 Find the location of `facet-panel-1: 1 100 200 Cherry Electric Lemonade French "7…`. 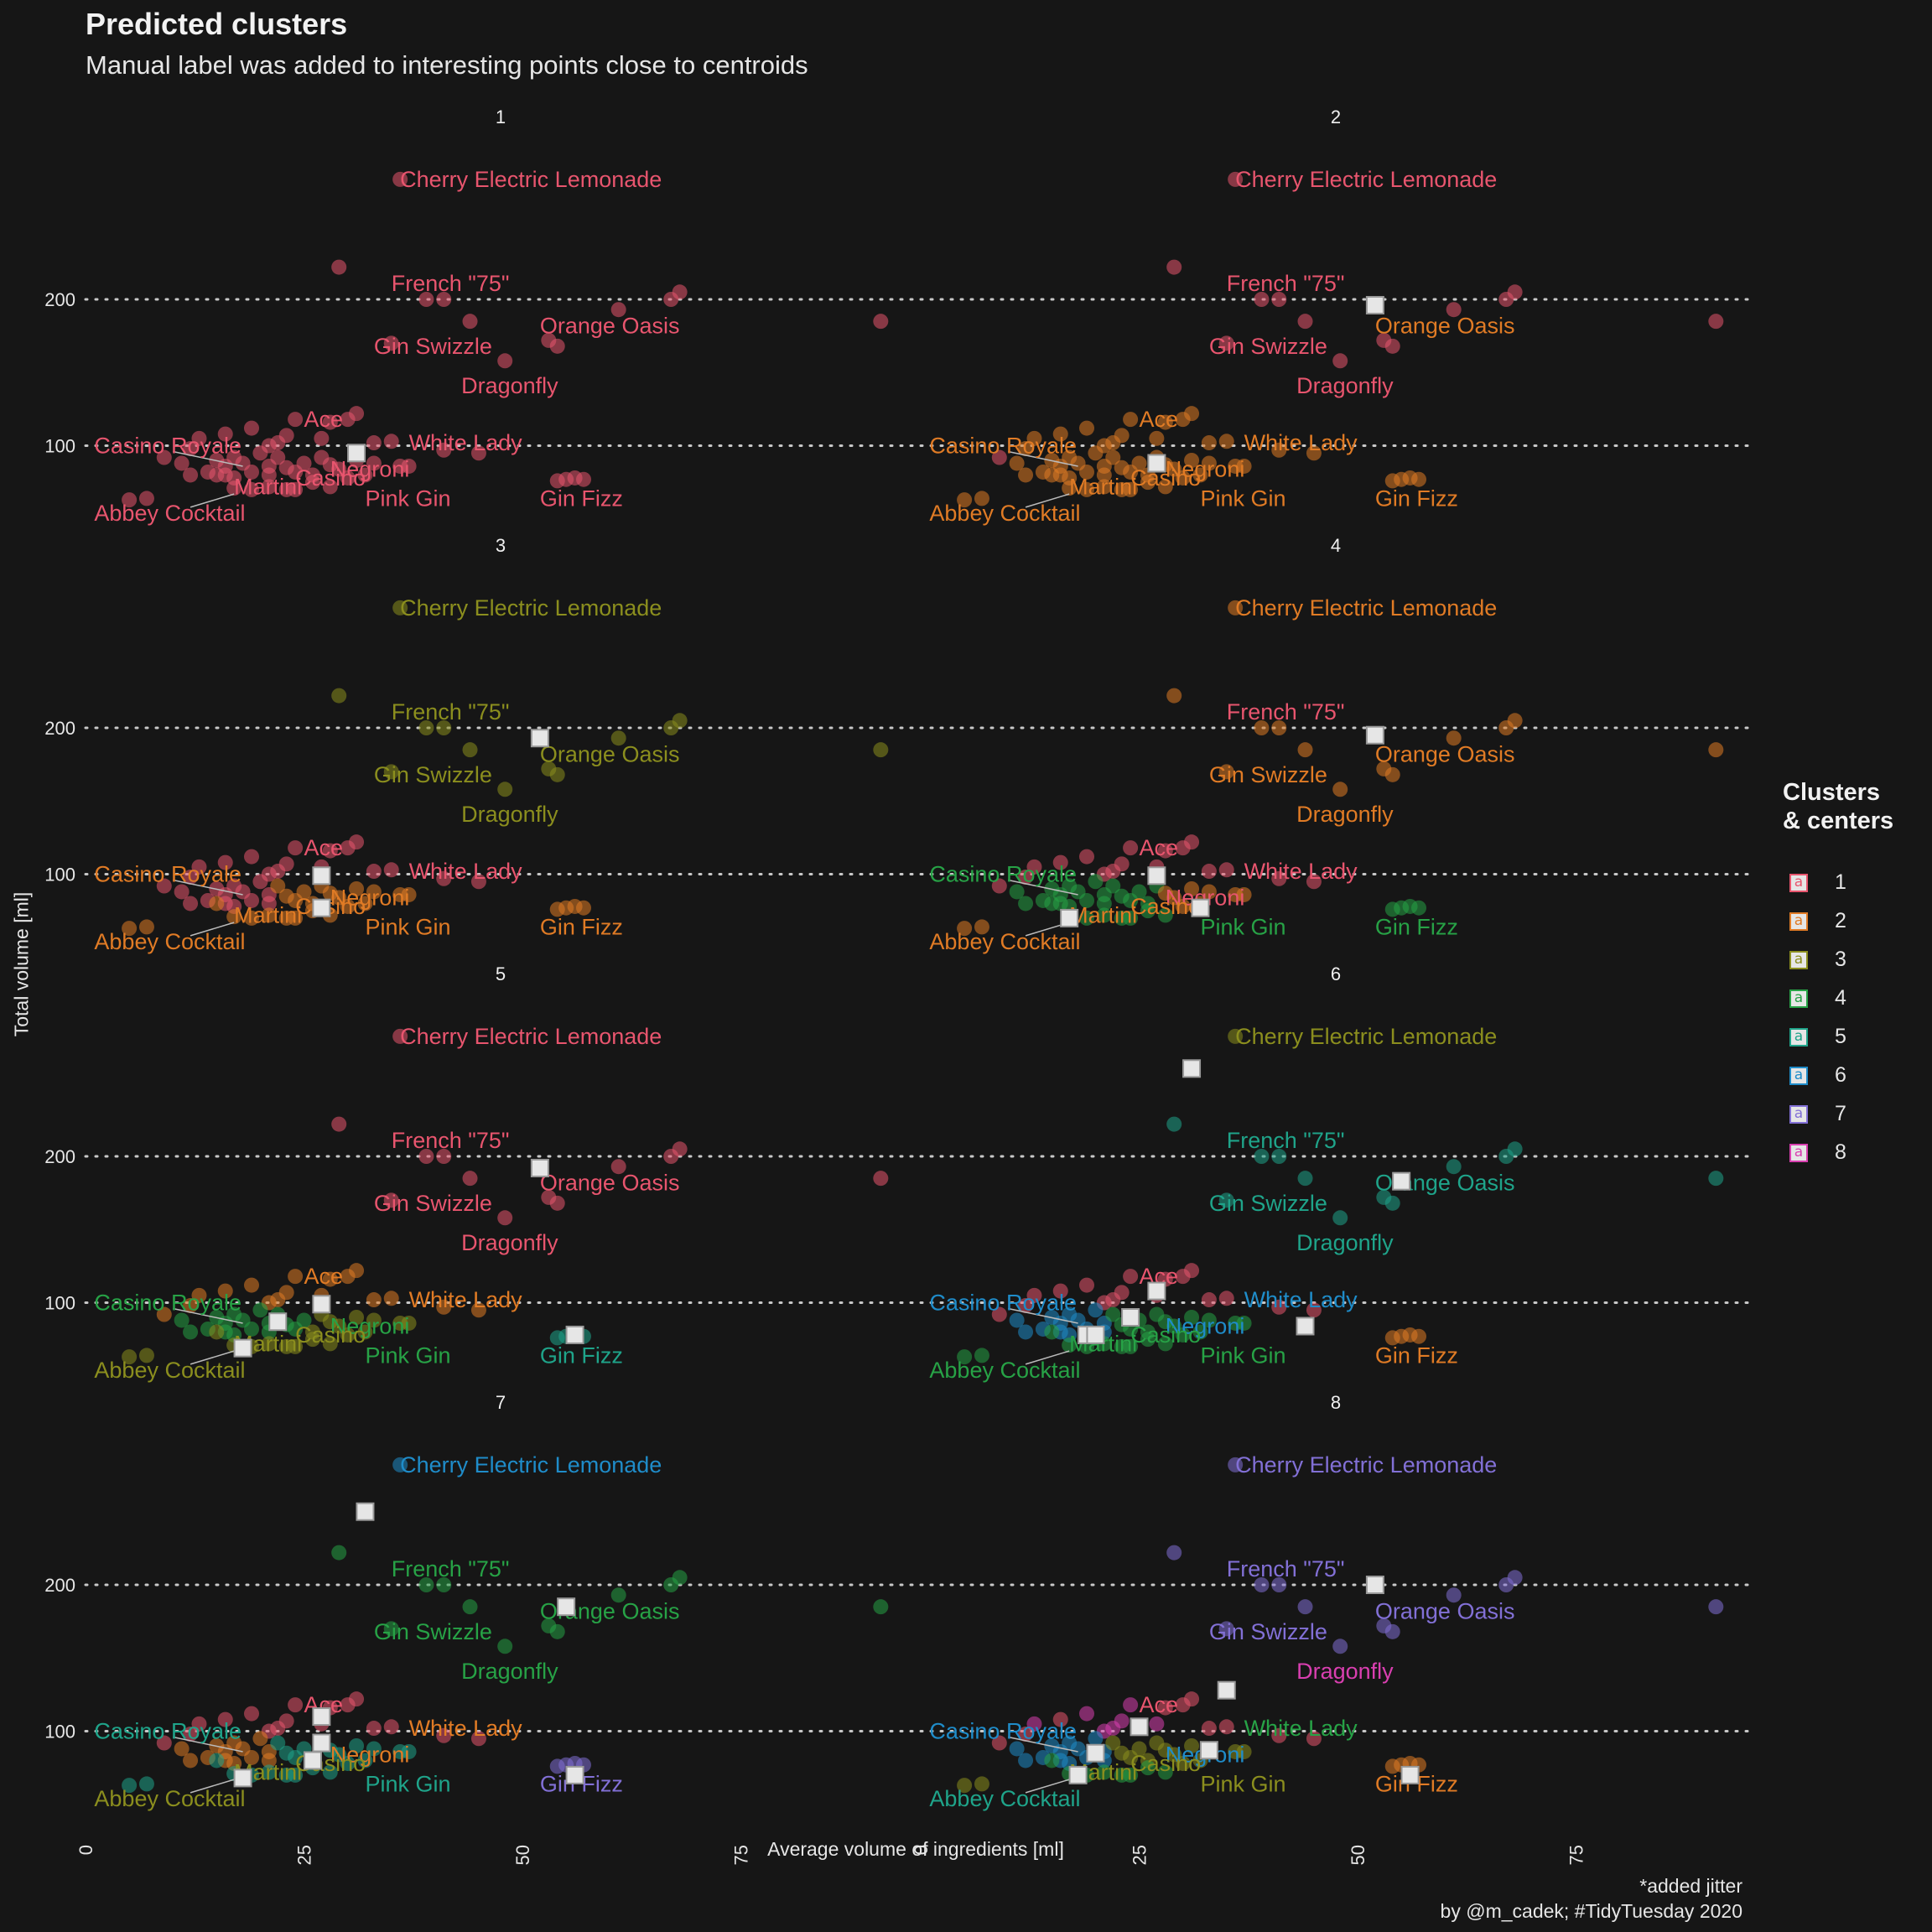

facet-panel-1: 1 100 200 Cherry Electric Lemonade French "7… is located at coordinates (480, 316).